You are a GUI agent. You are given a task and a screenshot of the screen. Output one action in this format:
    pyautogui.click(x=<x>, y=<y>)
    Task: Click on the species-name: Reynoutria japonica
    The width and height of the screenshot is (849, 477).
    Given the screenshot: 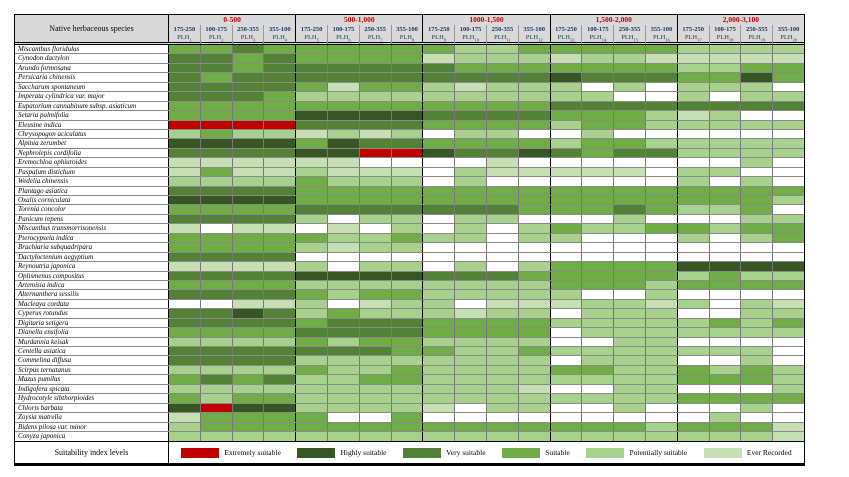 What is the action you would take?
    pyautogui.click(x=92, y=266)
    